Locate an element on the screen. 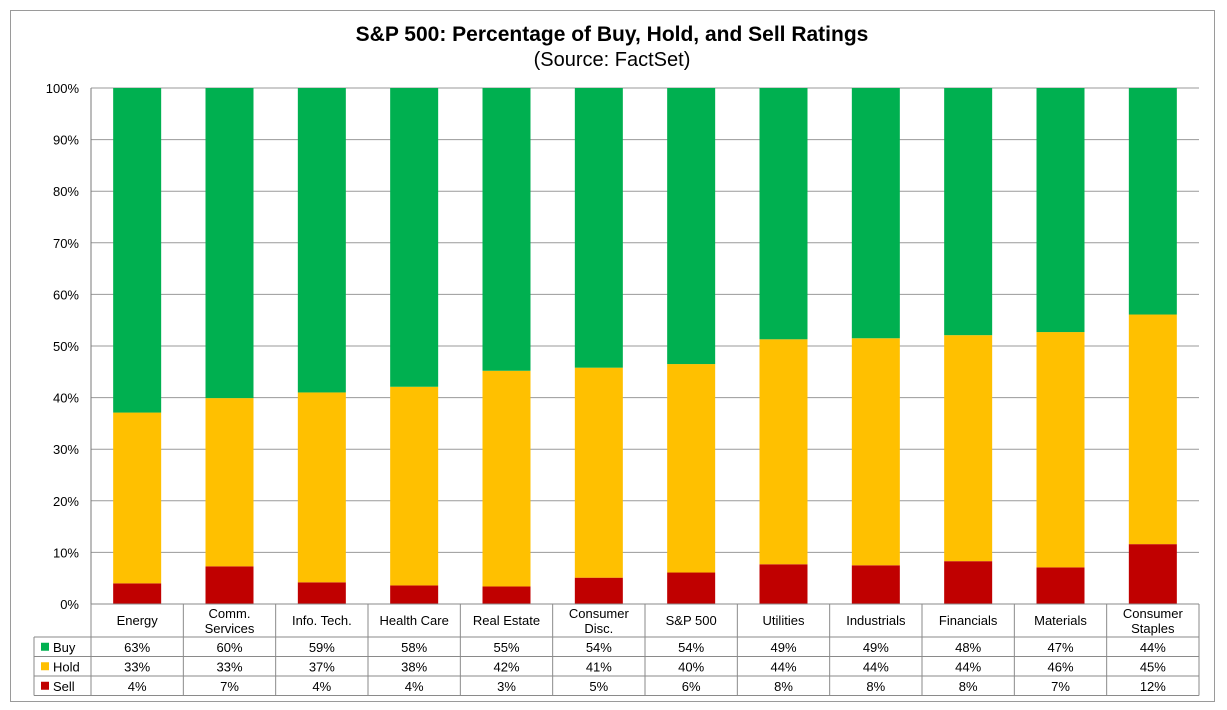 Image resolution: width=1227 pixels, height=710 pixels. category-label: Financials is located at coordinates (968, 620).